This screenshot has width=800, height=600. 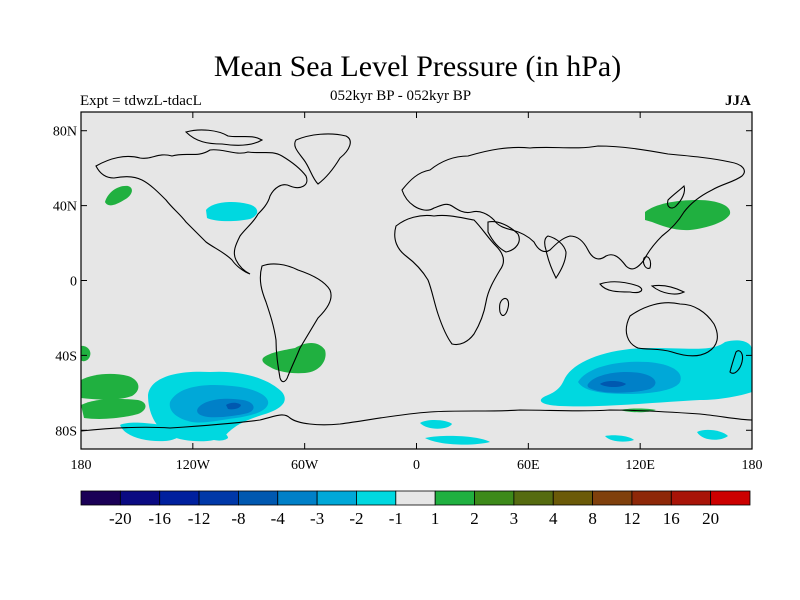 I want to click on colorbar-label: 12, so click(x=631, y=518).